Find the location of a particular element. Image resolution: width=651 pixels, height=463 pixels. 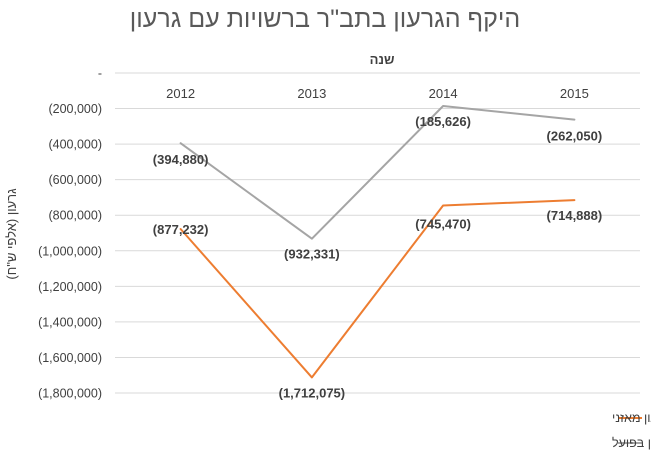

y-tick-label: (1,400,000) is located at coordinates (70, 322).